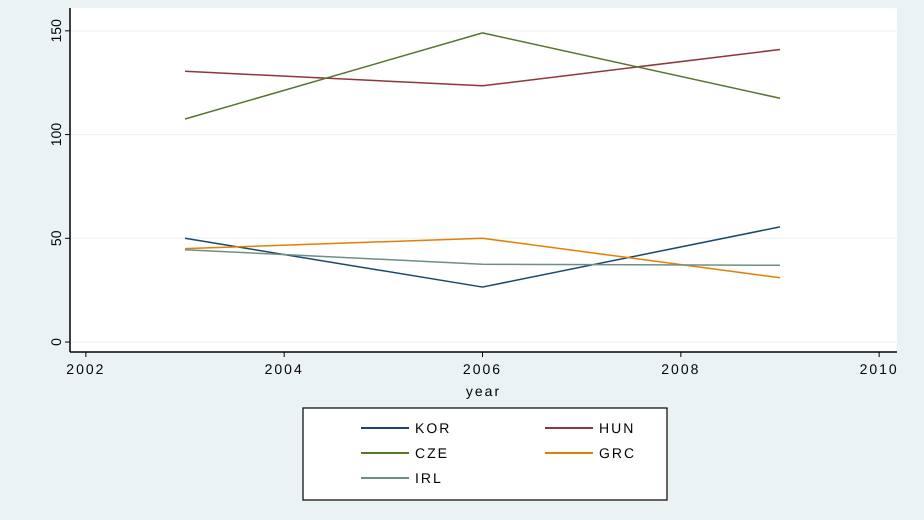 The height and width of the screenshot is (520, 924). What do you see at coordinates (56, 134) in the screenshot?
I see `y-tick-label: 100` at bounding box center [56, 134].